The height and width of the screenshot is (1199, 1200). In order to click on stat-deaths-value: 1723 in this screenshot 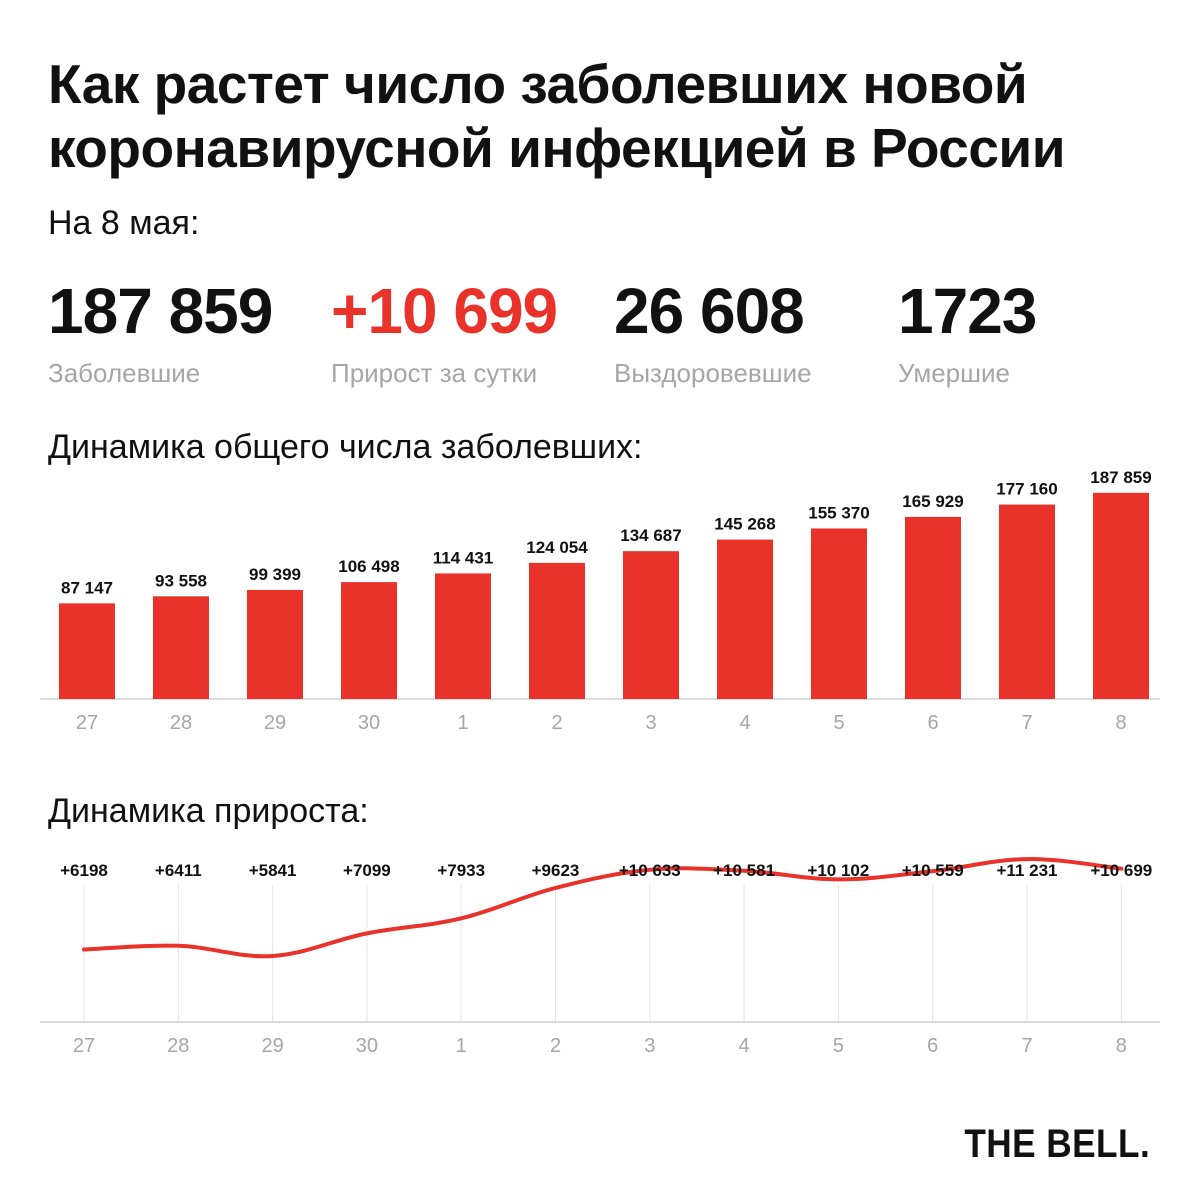, I will do `click(967, 311)`.